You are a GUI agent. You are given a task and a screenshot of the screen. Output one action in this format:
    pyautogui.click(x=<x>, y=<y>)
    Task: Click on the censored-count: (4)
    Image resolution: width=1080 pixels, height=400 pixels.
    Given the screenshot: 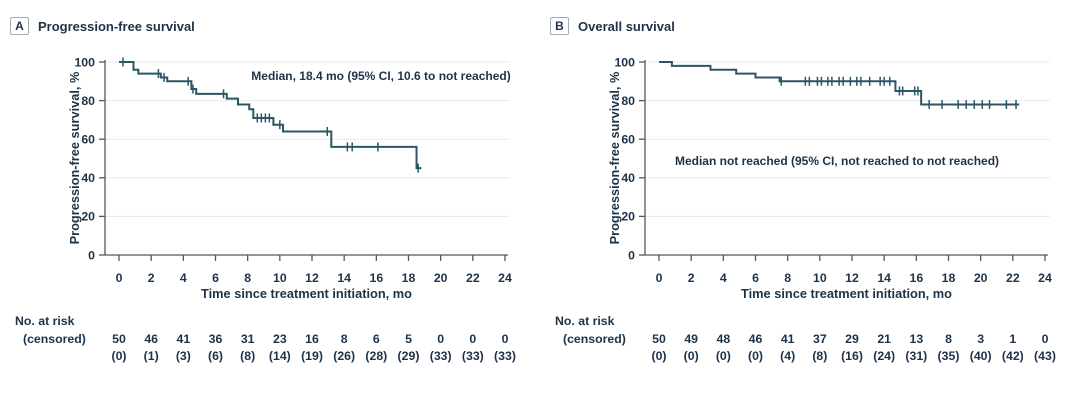 What is the action you would take?
    pyautogui.click(x=787, y=356)
    